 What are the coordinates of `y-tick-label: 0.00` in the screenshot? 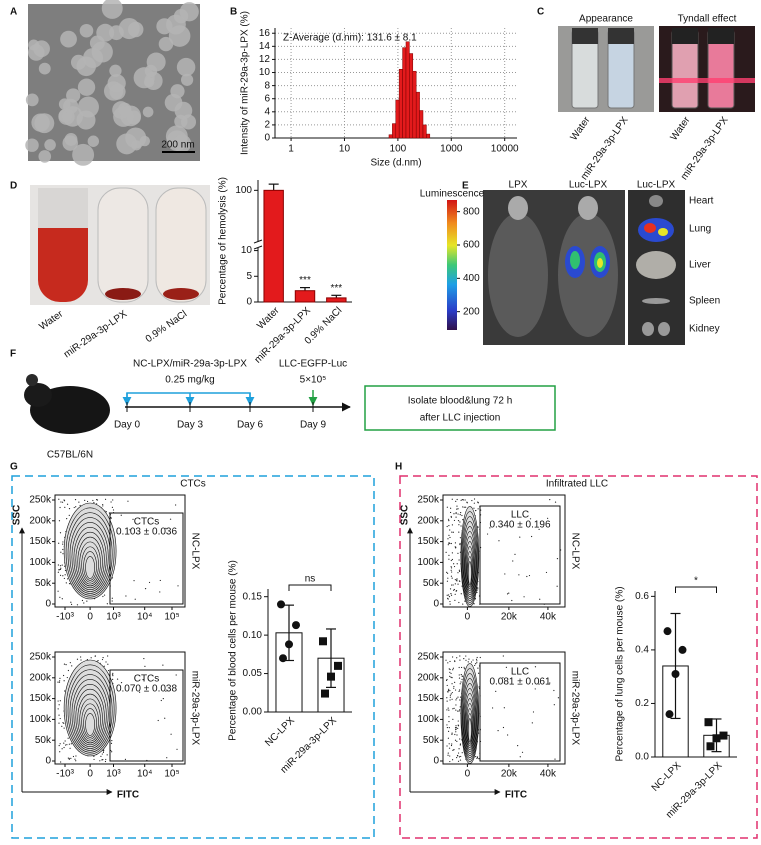 It's located at (253, 712).